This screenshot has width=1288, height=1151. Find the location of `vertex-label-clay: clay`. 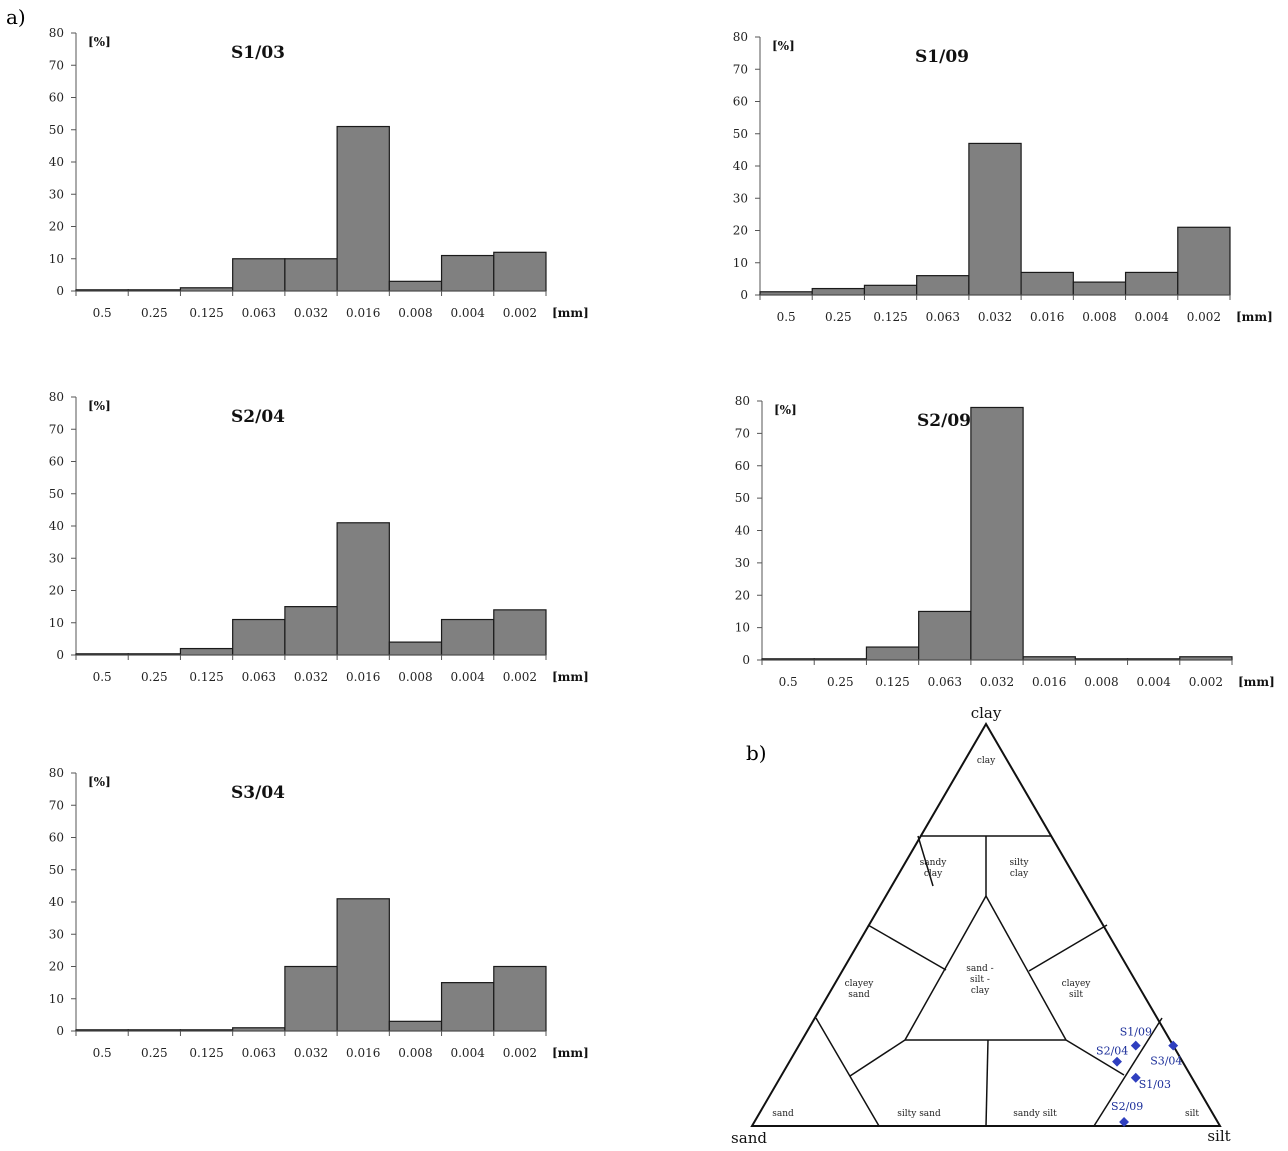

vertex-label-clay: clay is located at coordinates (986, 713).